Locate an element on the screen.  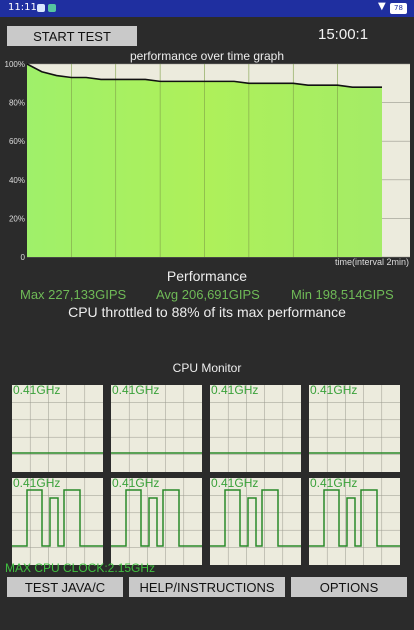
test-timer: 15:00:1 is located at coordinates (343, 34).